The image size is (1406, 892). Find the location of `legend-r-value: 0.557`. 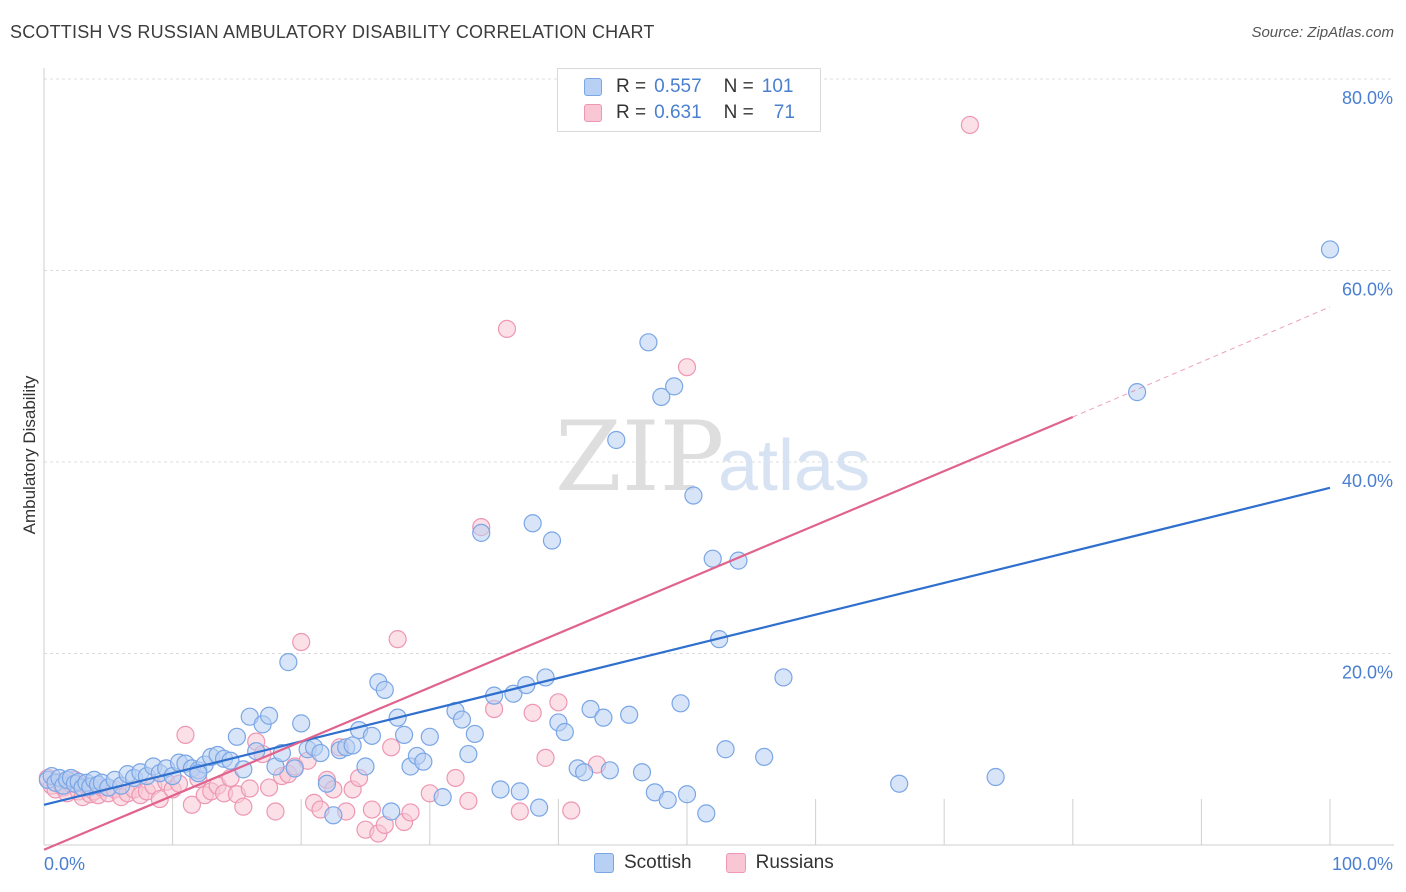

legend-r-value: 0.557 is located at coordinates (678, 86).